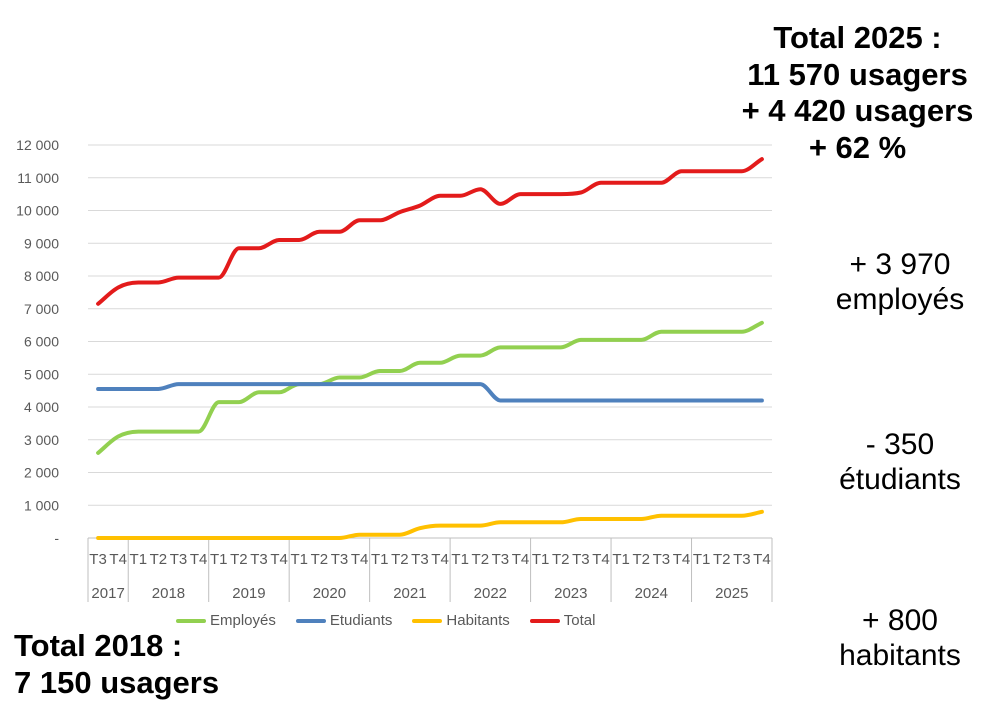 The image size is (987, 706). I want to click on annotation-etudiants-value: - 350, so click(900, 444).